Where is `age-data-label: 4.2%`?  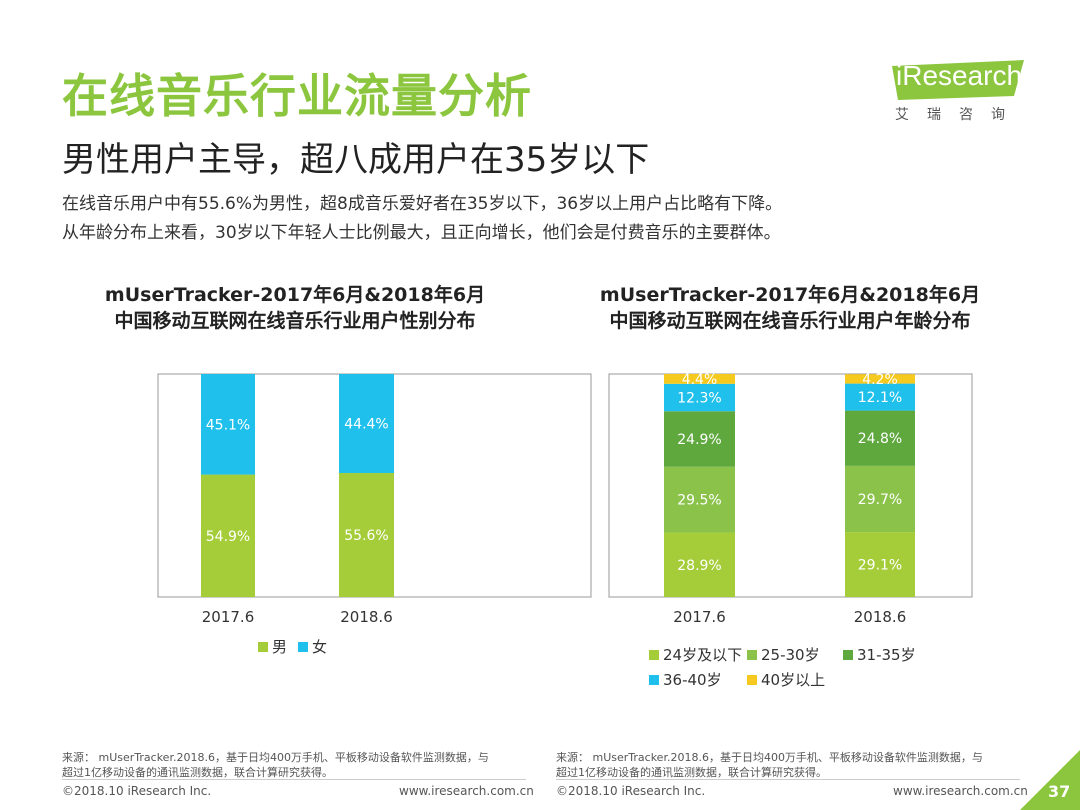 age-data-label: 4.2% is located at coordinates (880, 380).